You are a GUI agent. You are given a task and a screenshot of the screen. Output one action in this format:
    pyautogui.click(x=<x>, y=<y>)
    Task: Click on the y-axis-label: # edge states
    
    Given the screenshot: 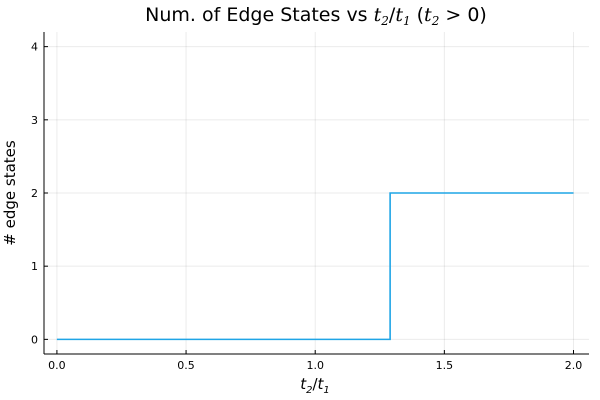 What is the action you would take?
    pyautogui.click(x=10, y=193)
    